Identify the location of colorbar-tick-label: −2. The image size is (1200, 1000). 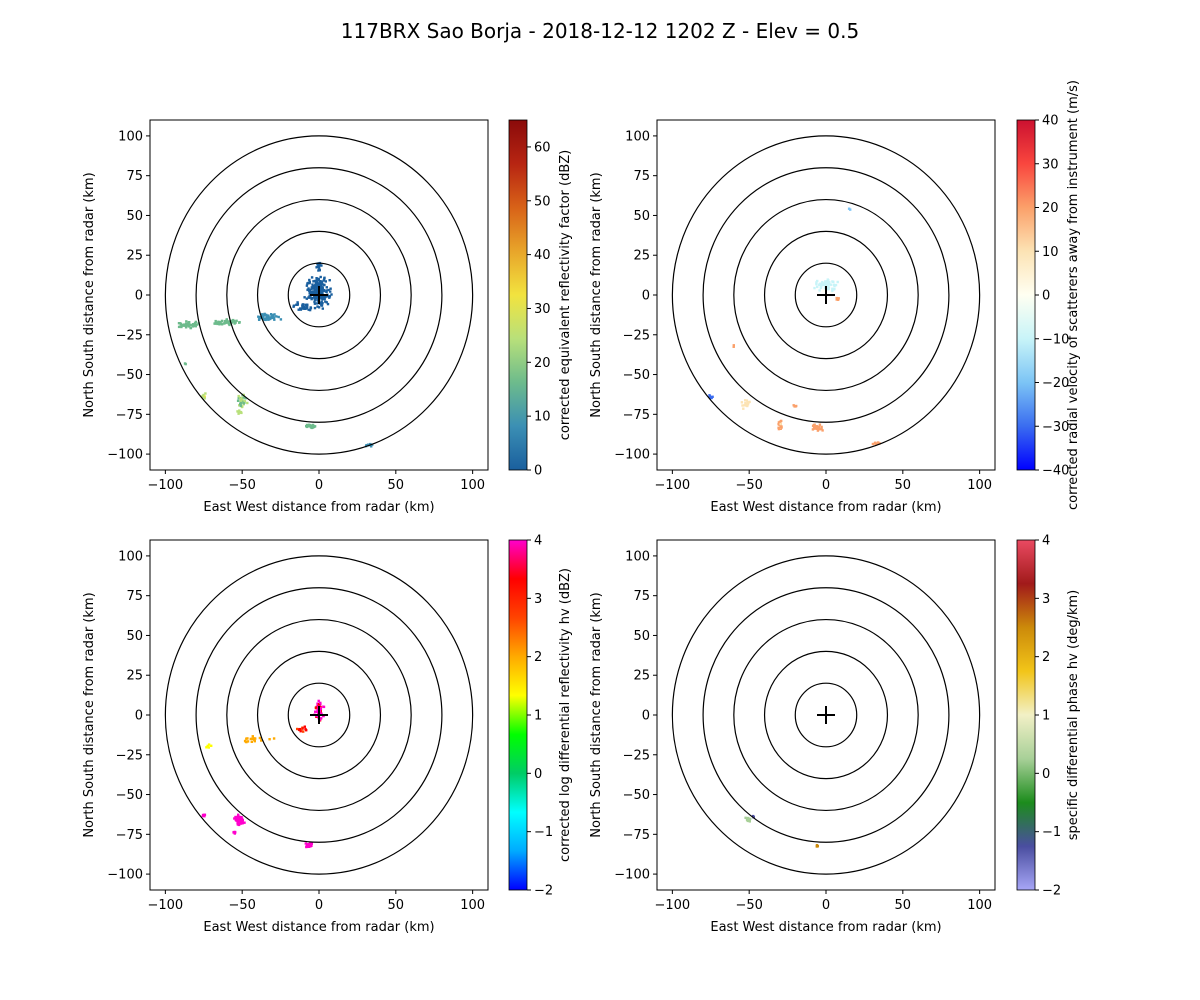
(543, 891).